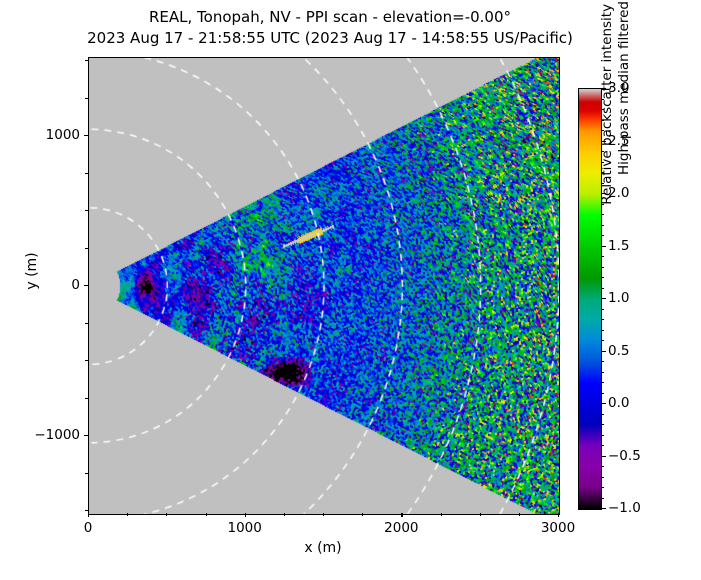  I want to click on x-tick-label: 3000, so click(558, 528).